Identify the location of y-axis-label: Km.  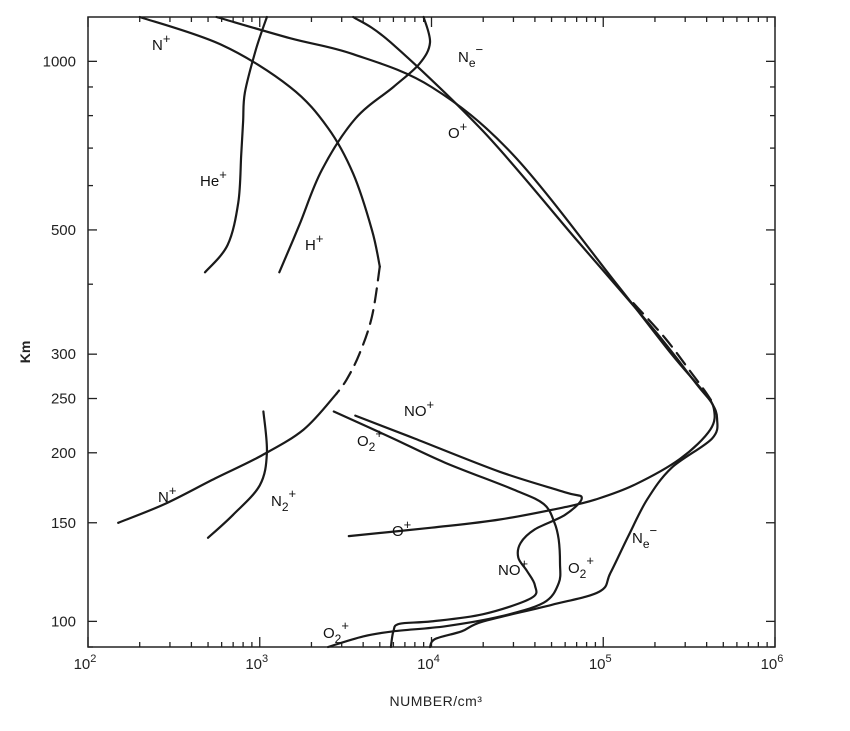
(25, 352).